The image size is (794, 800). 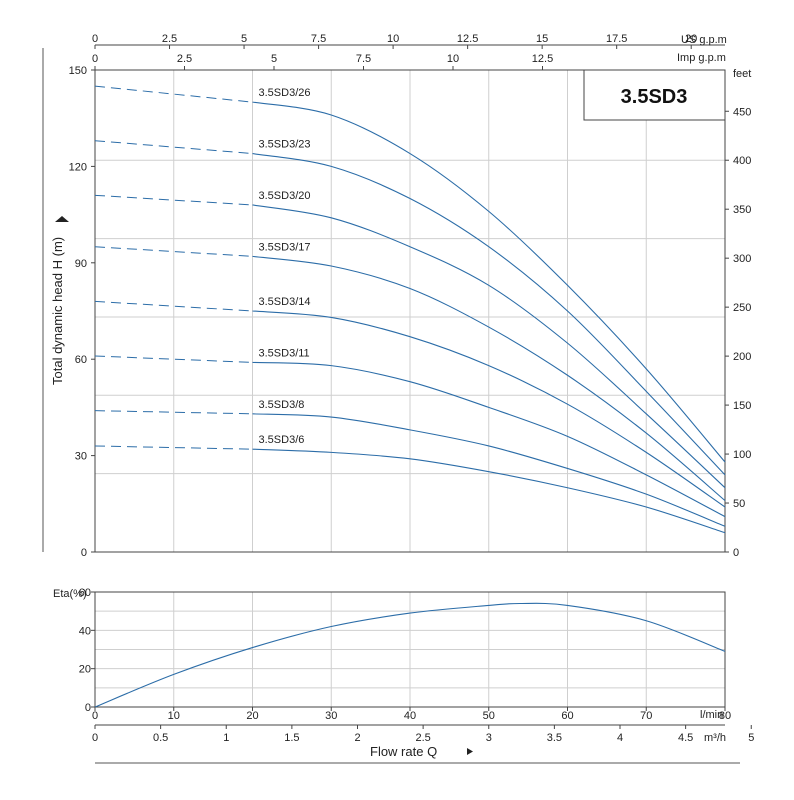 I want to click on imp-gpm-tick-label: 2.5, so click(x=184, y=59).